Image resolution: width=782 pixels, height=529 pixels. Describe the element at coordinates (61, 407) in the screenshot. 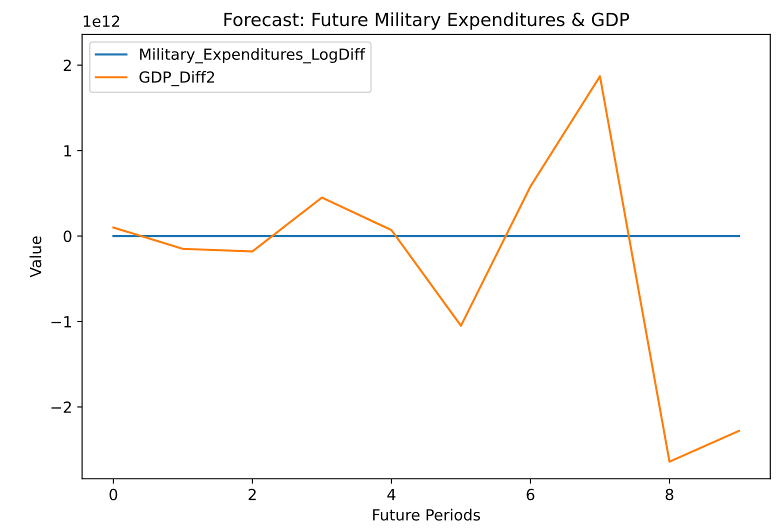

I see `y-tick-label: −2` at that location.